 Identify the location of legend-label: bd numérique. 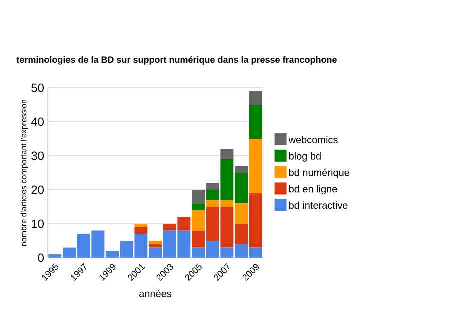
(319, 173).